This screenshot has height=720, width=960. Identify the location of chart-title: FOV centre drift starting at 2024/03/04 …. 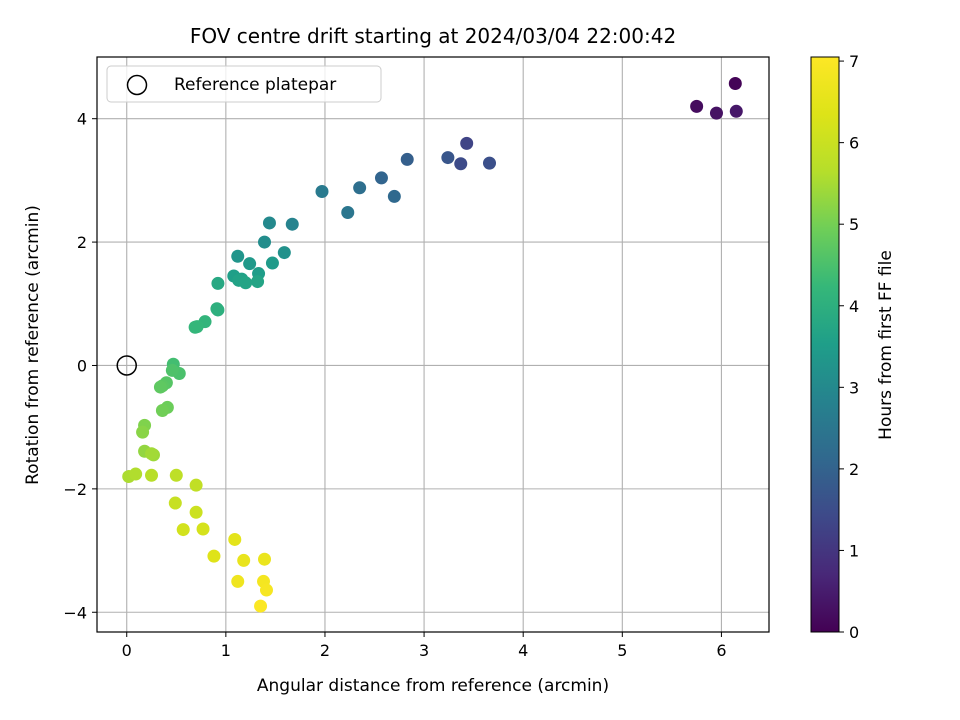
(433, 36).